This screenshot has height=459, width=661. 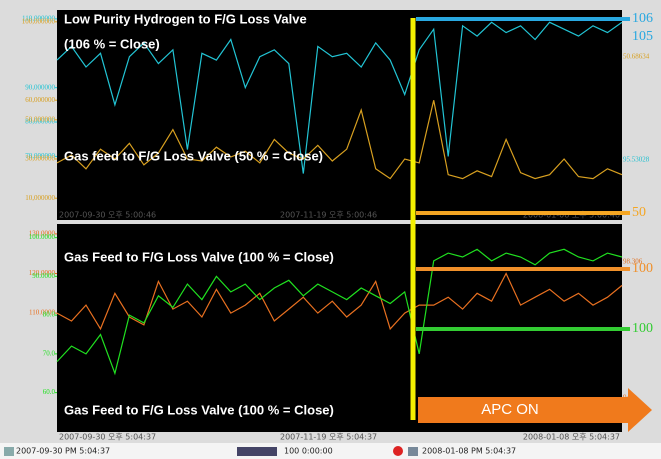 I want to click on y-tick-label: 80.0, so click(x=49, y=315).